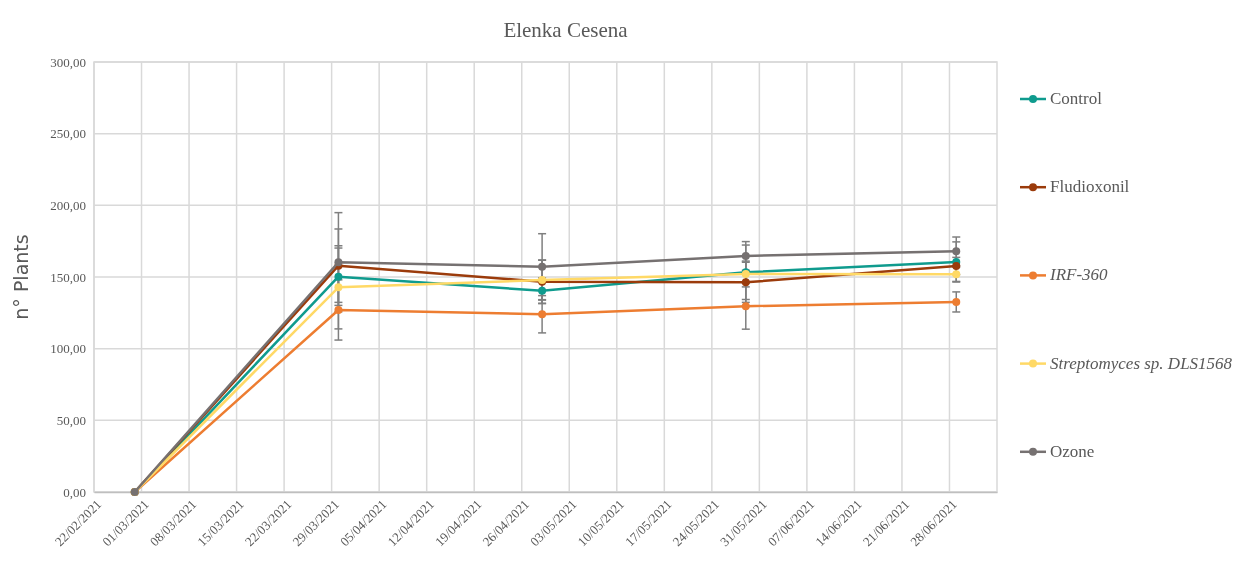  Describe the element at coordinates (1079, 275) in the screenshot. I see `legend-label: IRF-360` at that location.